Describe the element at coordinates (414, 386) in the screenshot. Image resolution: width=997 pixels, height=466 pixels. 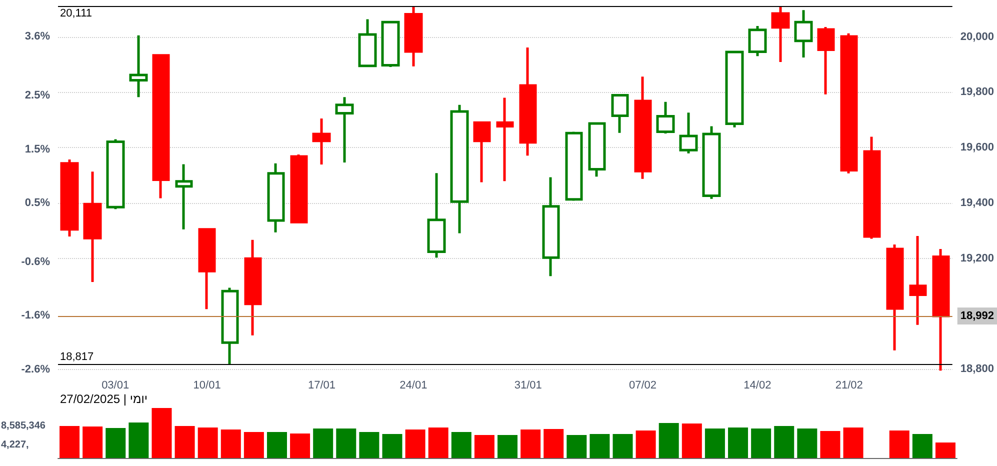
I see `x-tick-label: 24/01` at that location.